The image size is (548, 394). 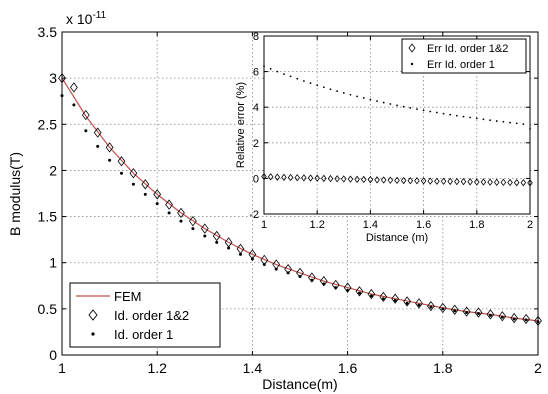 I want to click on inset-legend-order12-label: Err Id. order 1&2, so click(x=467, y=49).